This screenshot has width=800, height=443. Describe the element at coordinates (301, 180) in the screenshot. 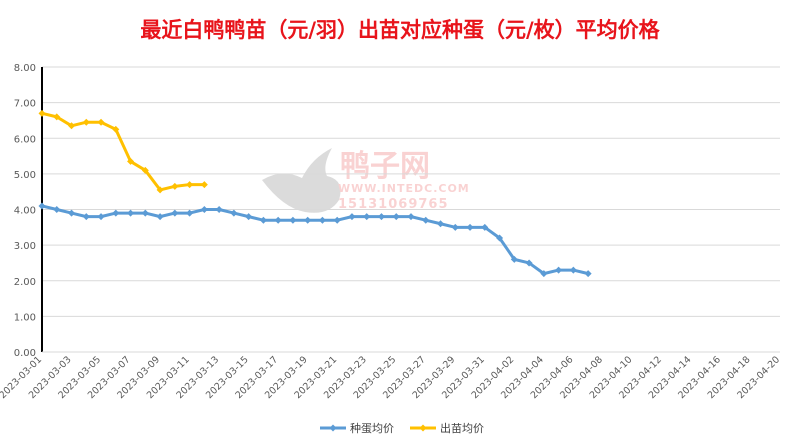

I see `duck-logo-icon` at that location.